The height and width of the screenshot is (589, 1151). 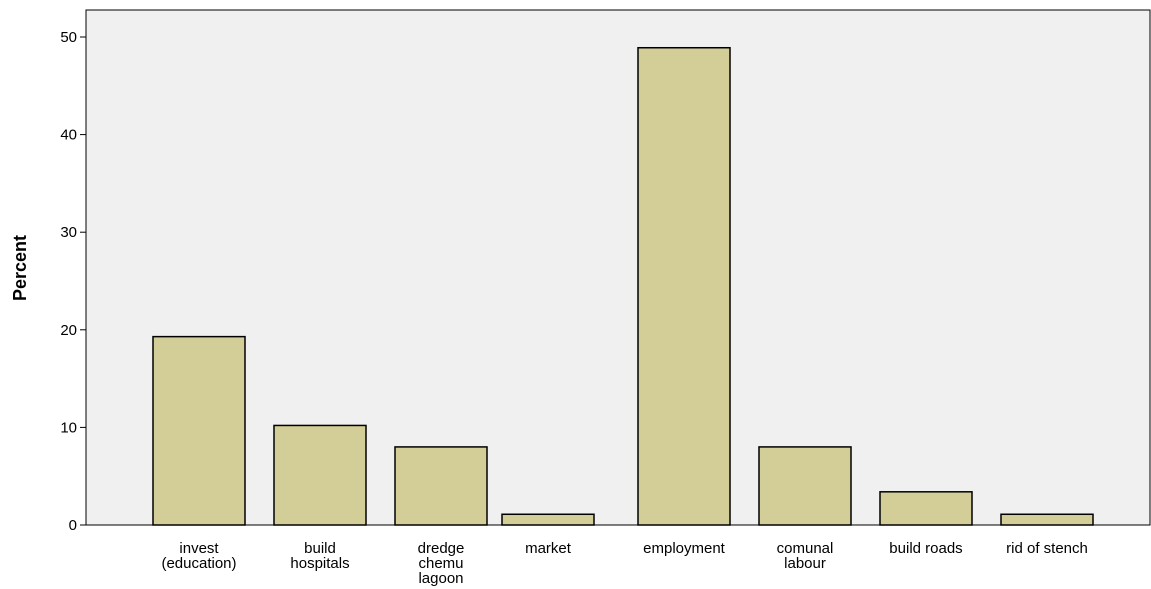 I want to click on x-tick-label-line: market, so click(x=548, y=548).